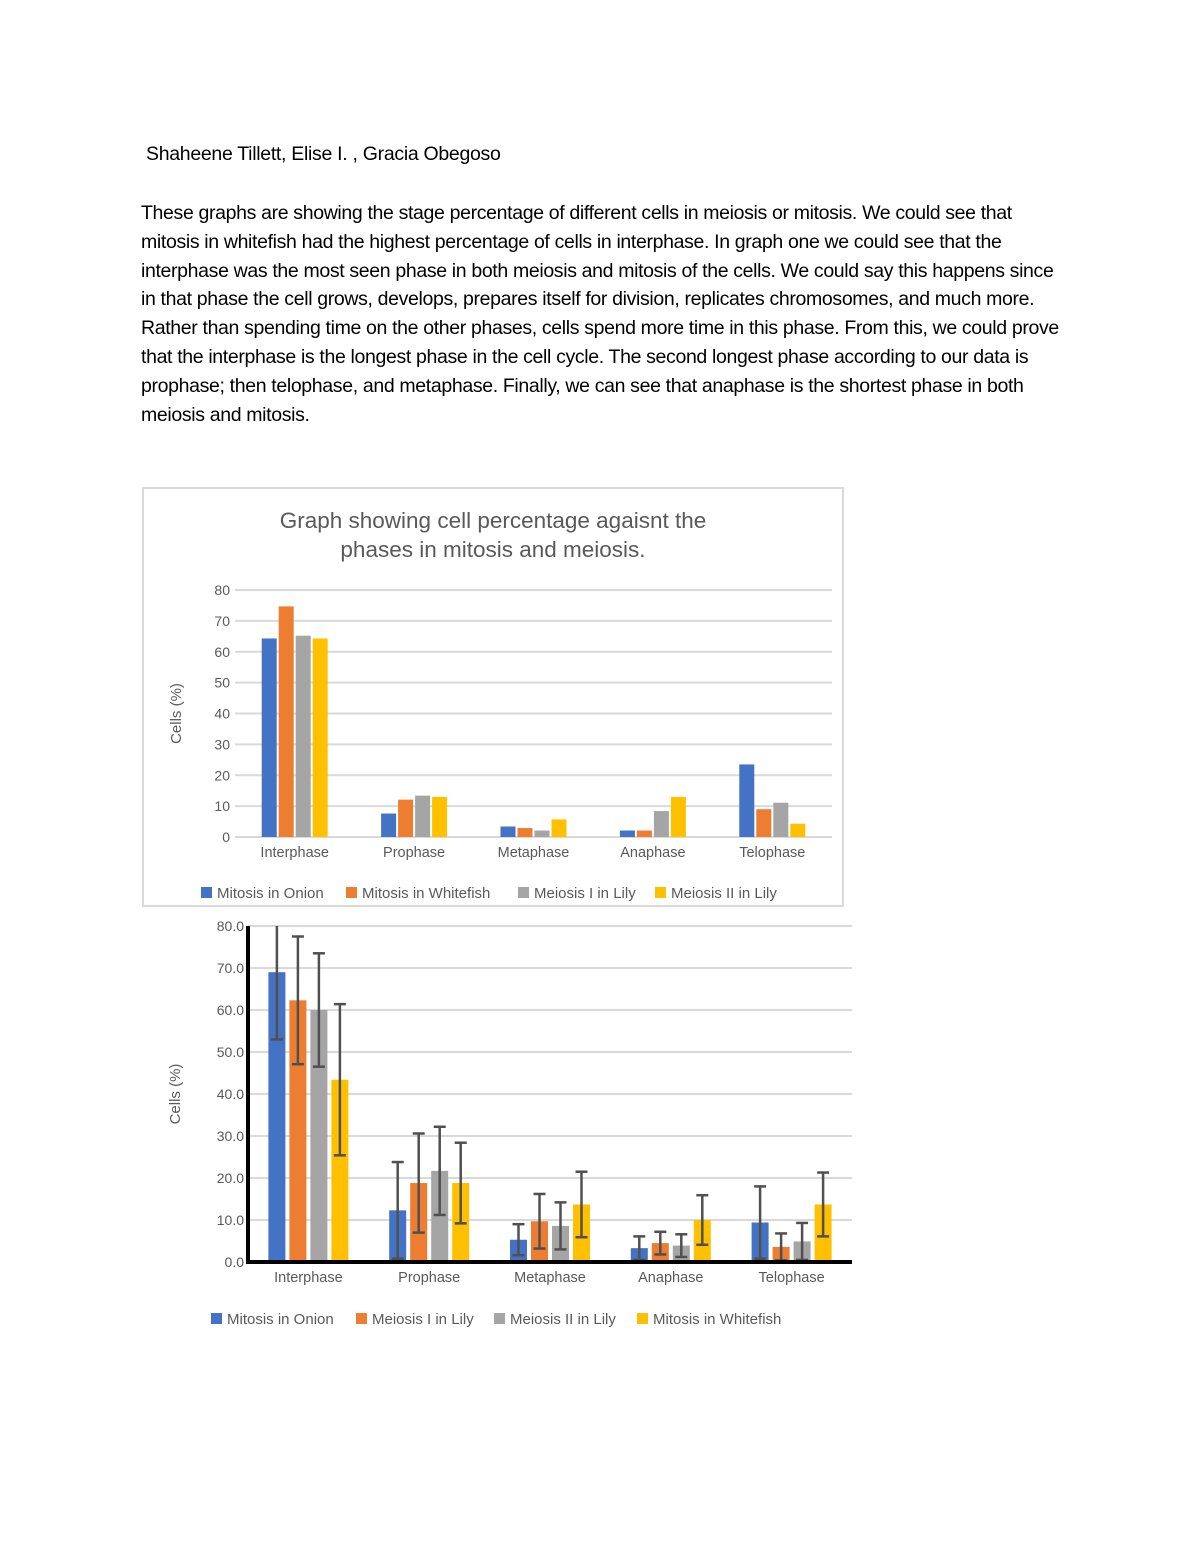 The width and height of the screenshot is (1200, 1553). Describe the element at coordinates (423, 1319) in the screenshot. I see `chart2-legend-label: Meiosis I in Lily` at that location.